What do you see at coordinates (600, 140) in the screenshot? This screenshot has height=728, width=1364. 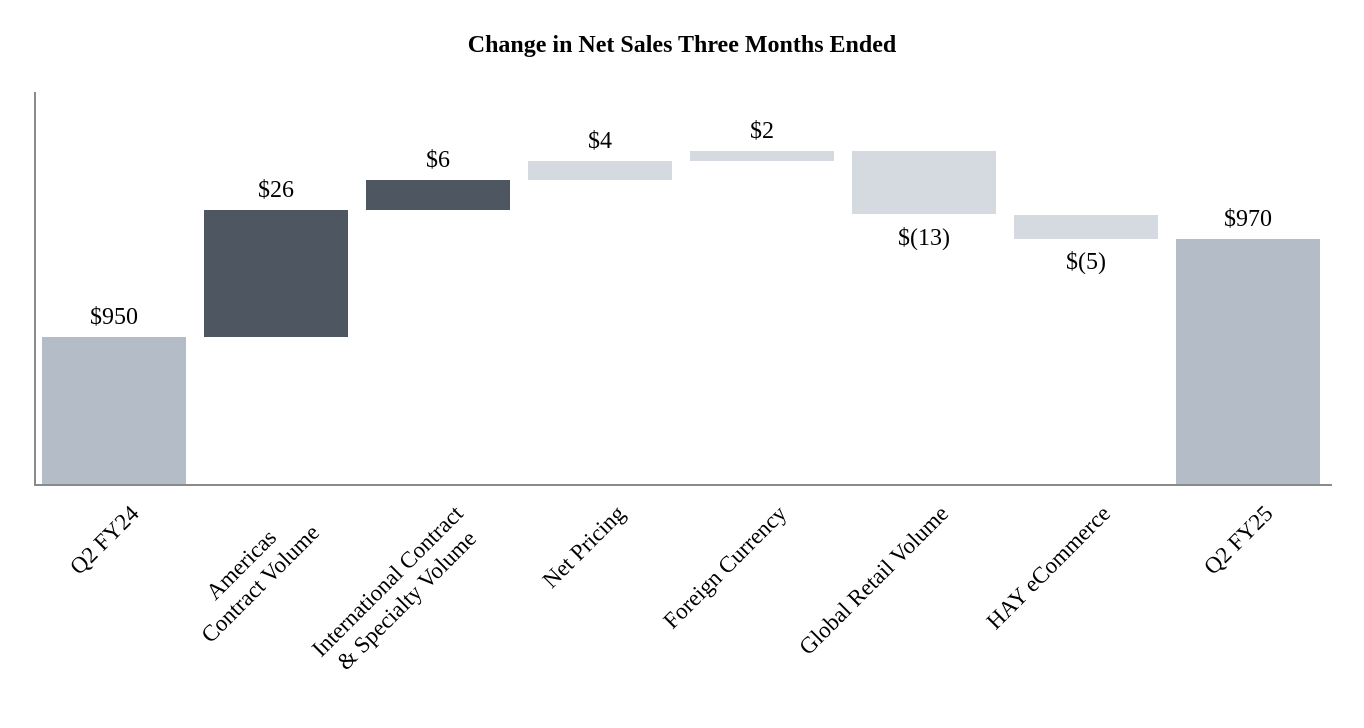 I see `value-label-net-pricing: $4` at bounding box center [600, 140].